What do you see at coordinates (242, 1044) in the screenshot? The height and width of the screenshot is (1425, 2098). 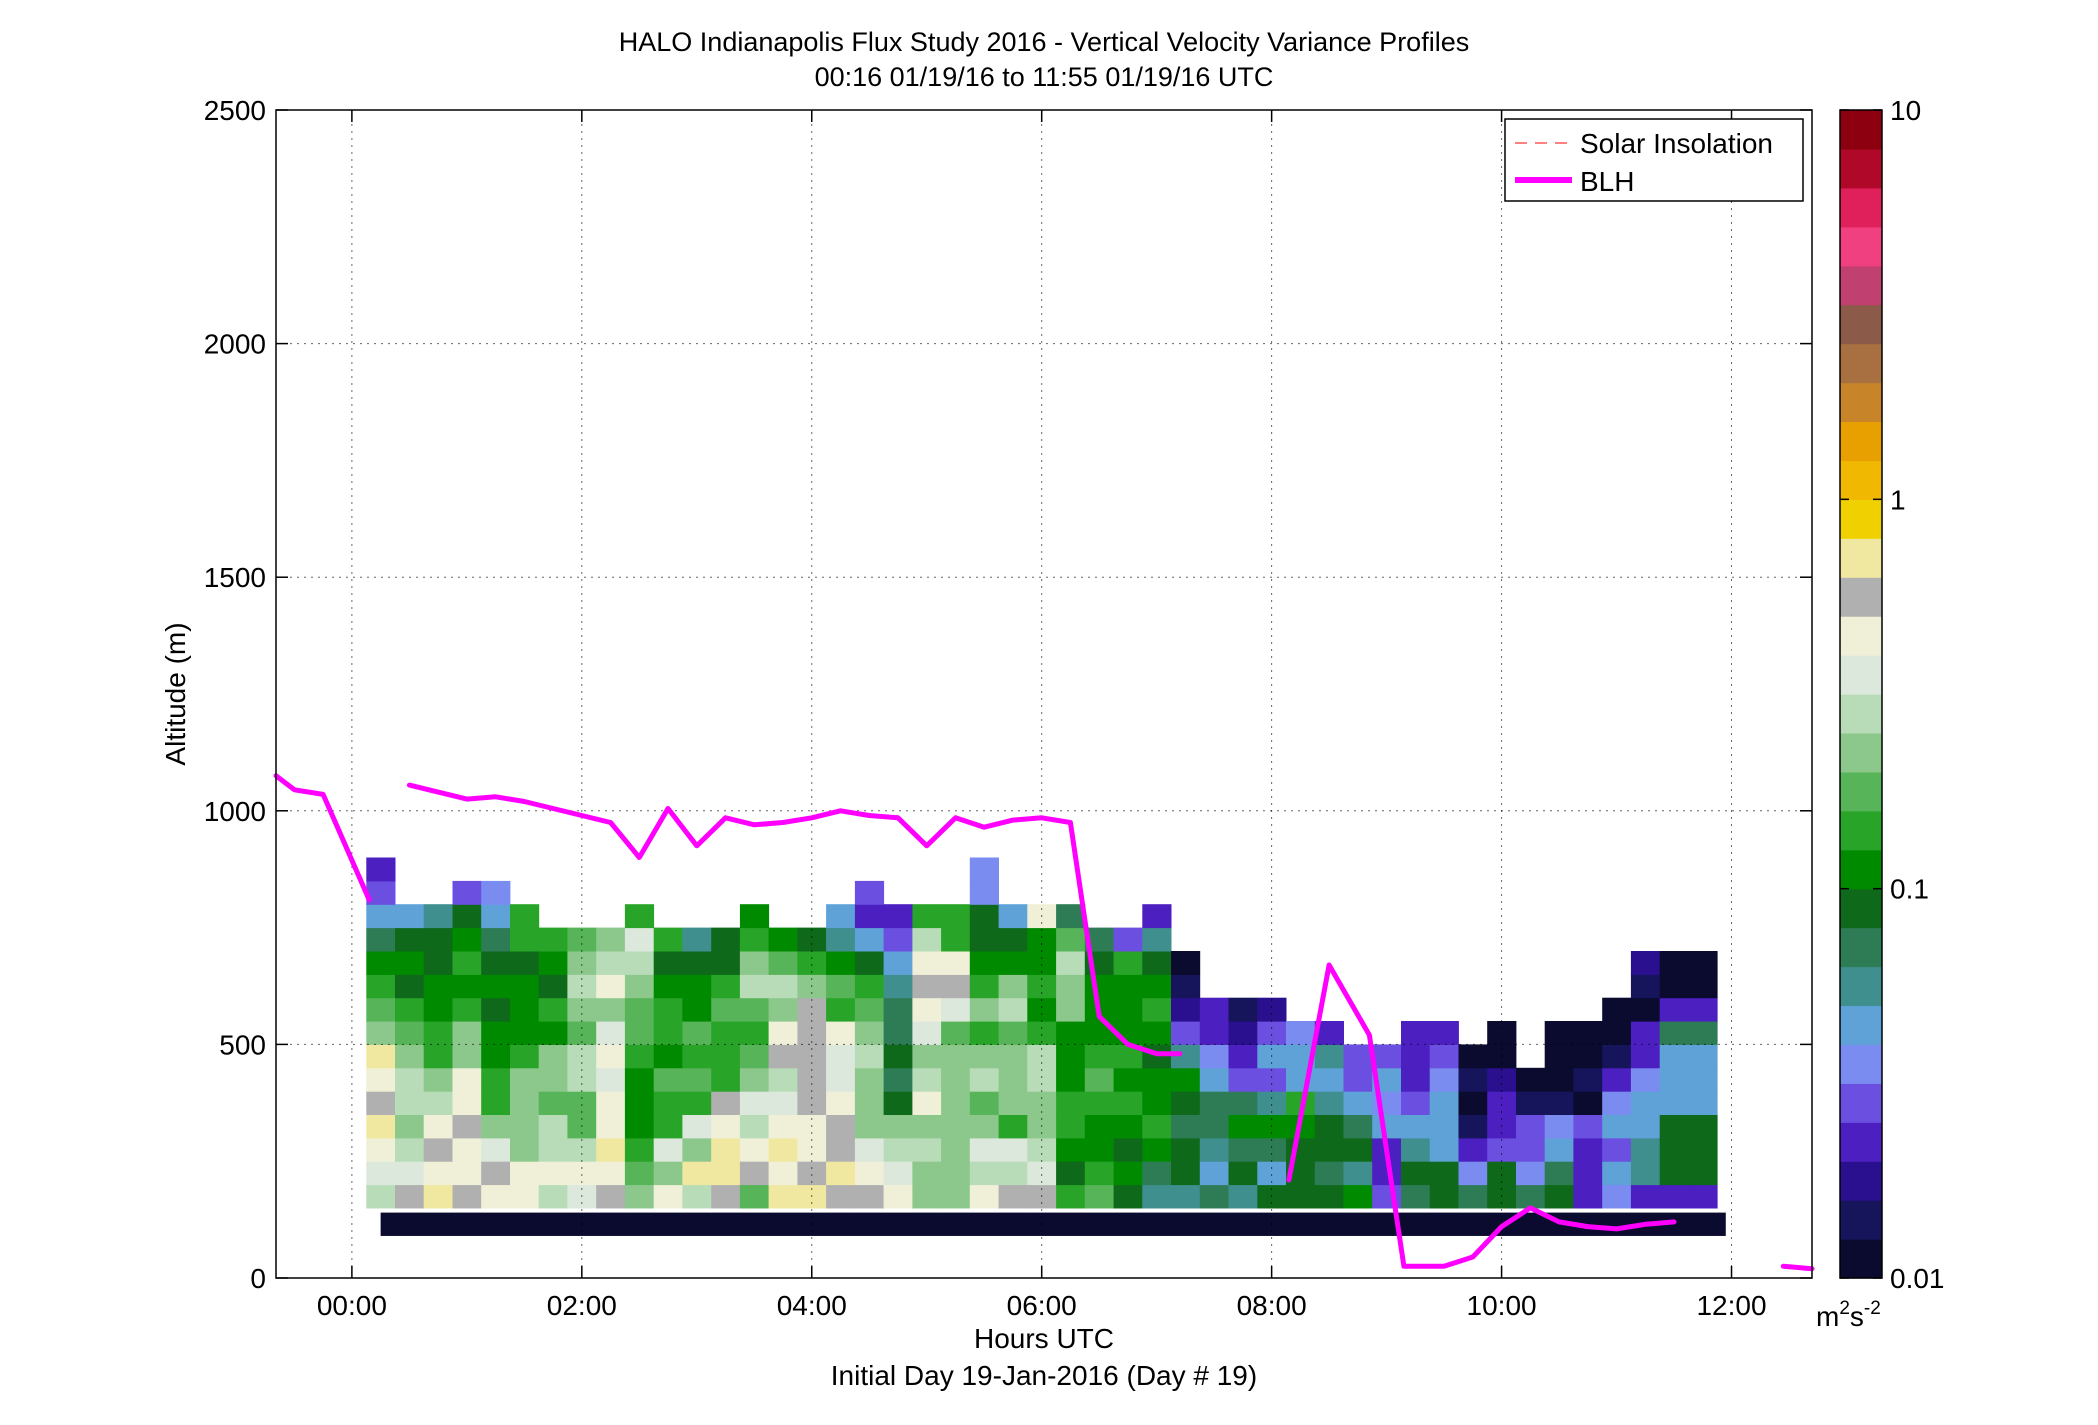 I see `y-tick-label: 500` at bounding box center [242, 1044].